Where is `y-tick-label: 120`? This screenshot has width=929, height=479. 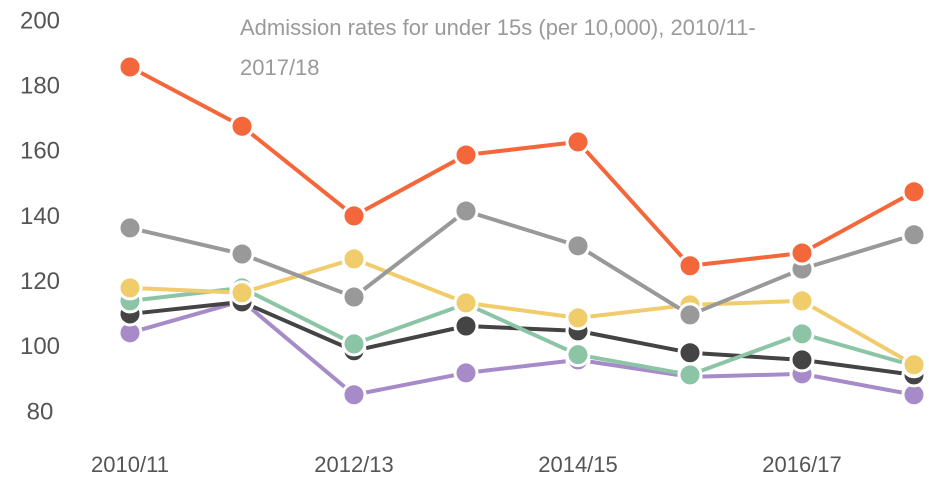
y-tick-label: 120 is located at coordinates (40, 281).